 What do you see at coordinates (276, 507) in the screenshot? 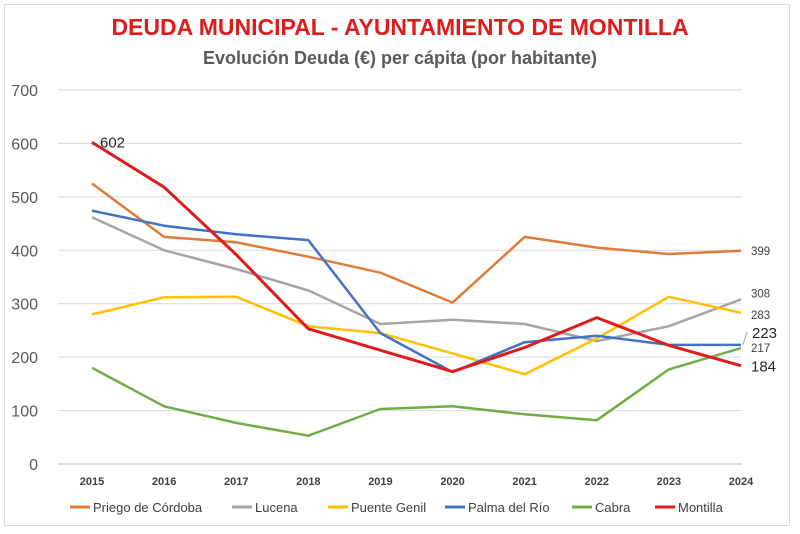
I see `legend-item-label: Lucena` at bounding box center [276, 507].